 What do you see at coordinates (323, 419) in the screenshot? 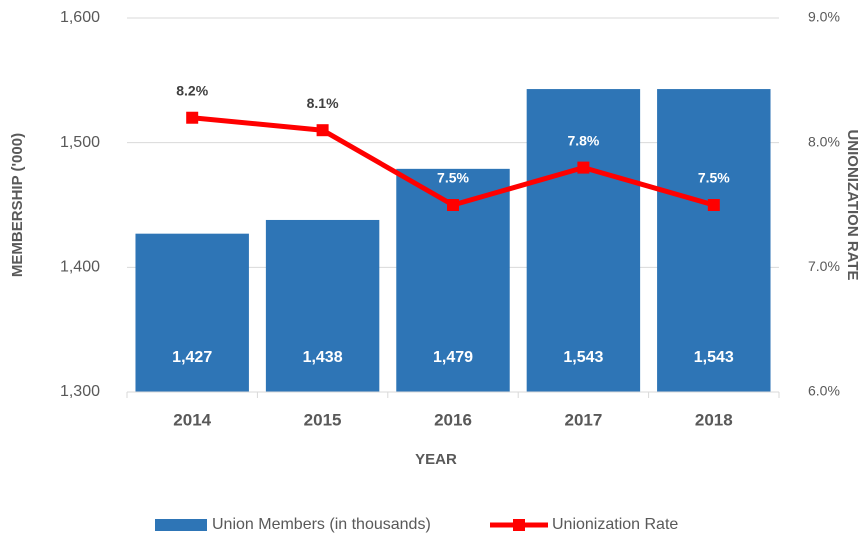
I see `x-tick-label: 2015` at bounding box center [323, 419].